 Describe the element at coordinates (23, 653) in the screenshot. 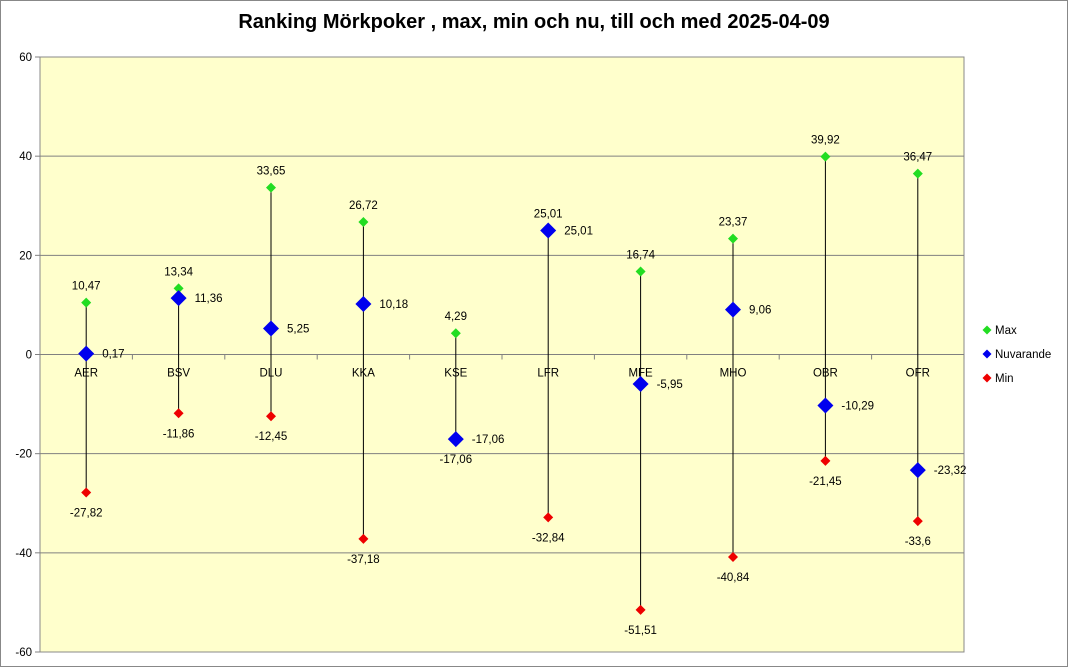

I see `y-tick-label: -60` at that location.